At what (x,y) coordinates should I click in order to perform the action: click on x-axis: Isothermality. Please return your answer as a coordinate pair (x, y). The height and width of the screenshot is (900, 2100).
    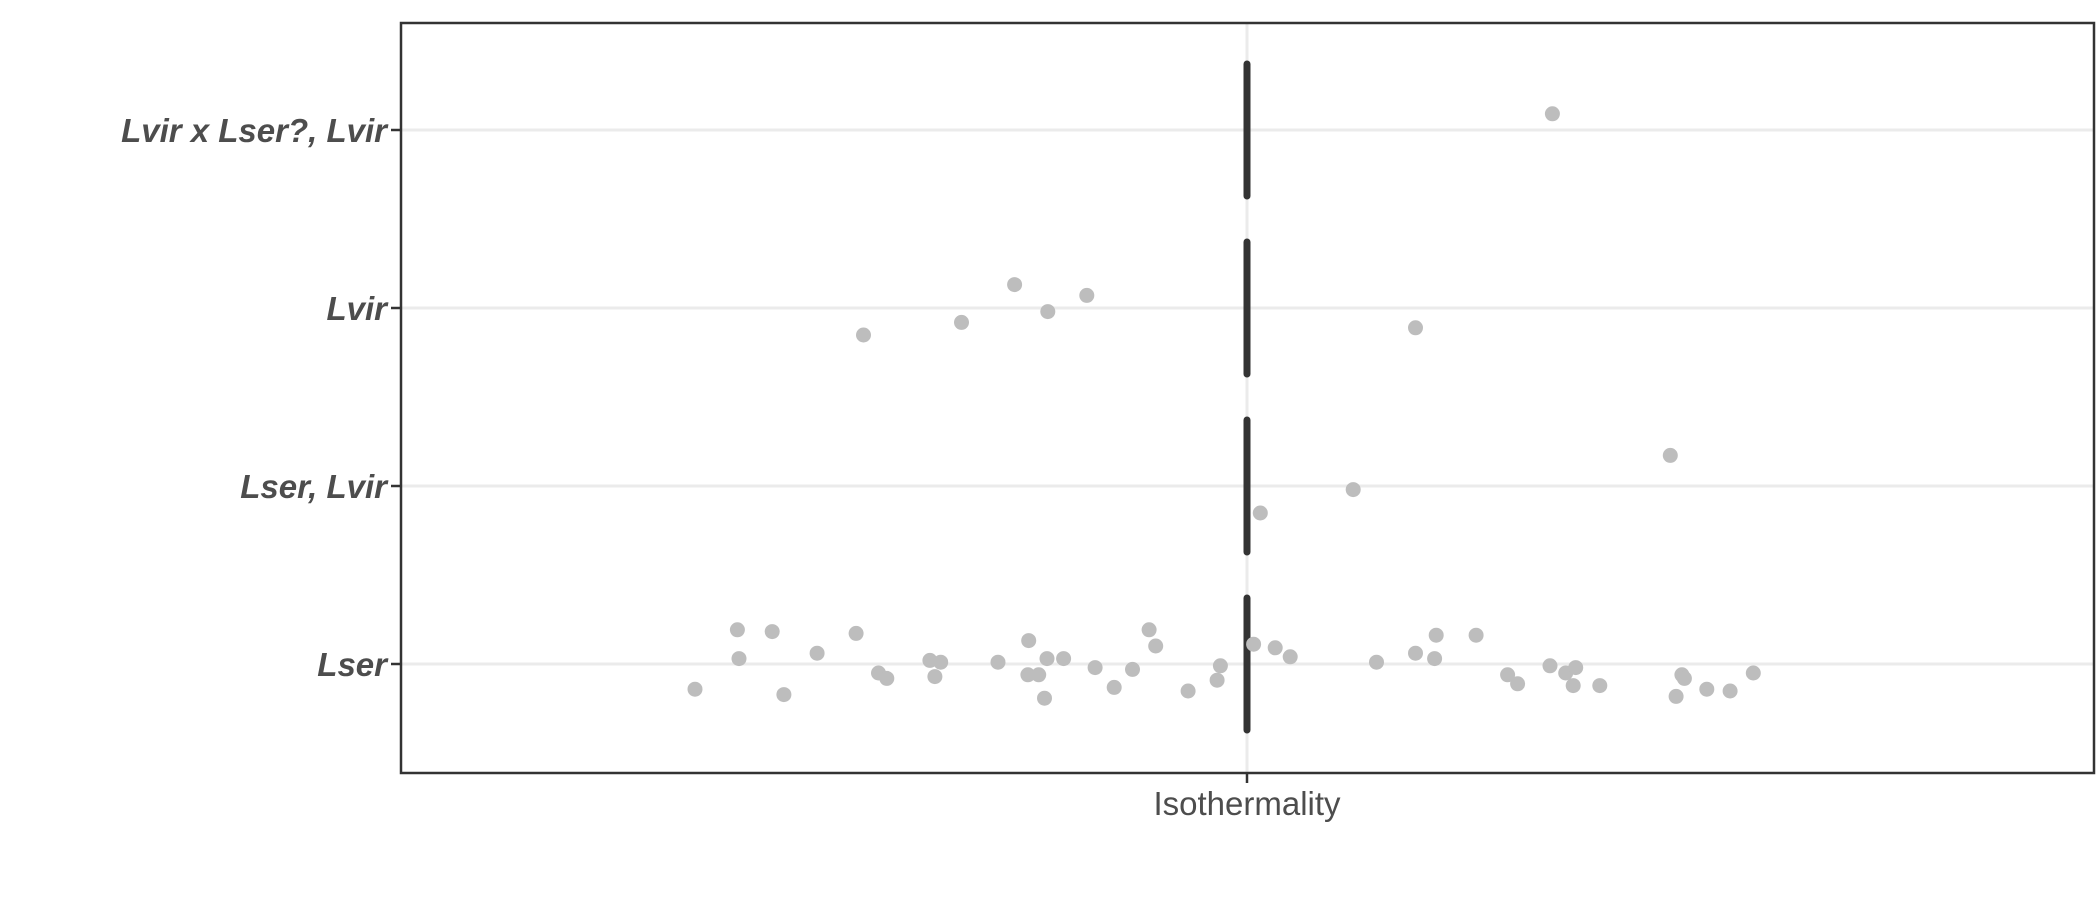
    Looking at the image, I should click on (1247, 797).